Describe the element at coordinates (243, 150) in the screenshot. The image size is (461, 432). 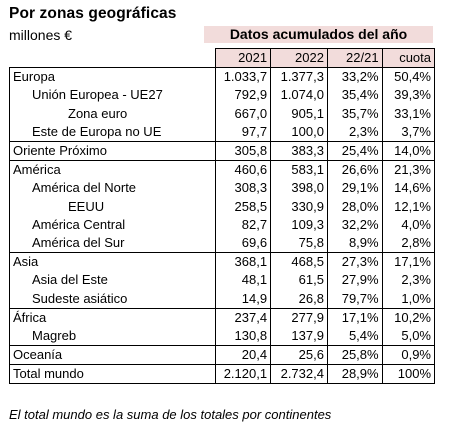
I see `cell-2021: 305,8` at that location.